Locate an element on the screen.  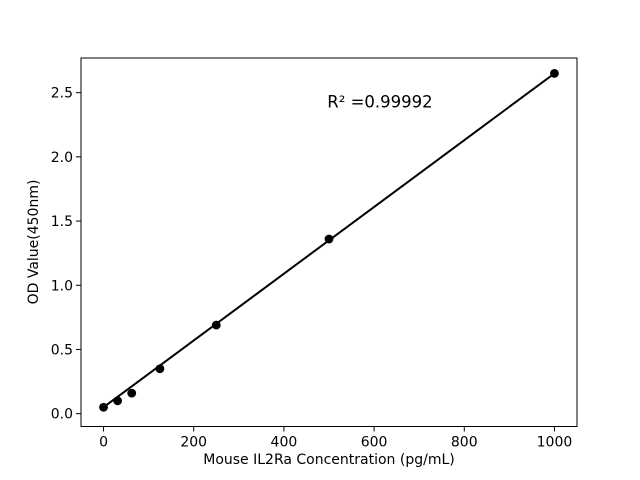
y-tick-label: 0.5 is located at coordinates (62, 350).